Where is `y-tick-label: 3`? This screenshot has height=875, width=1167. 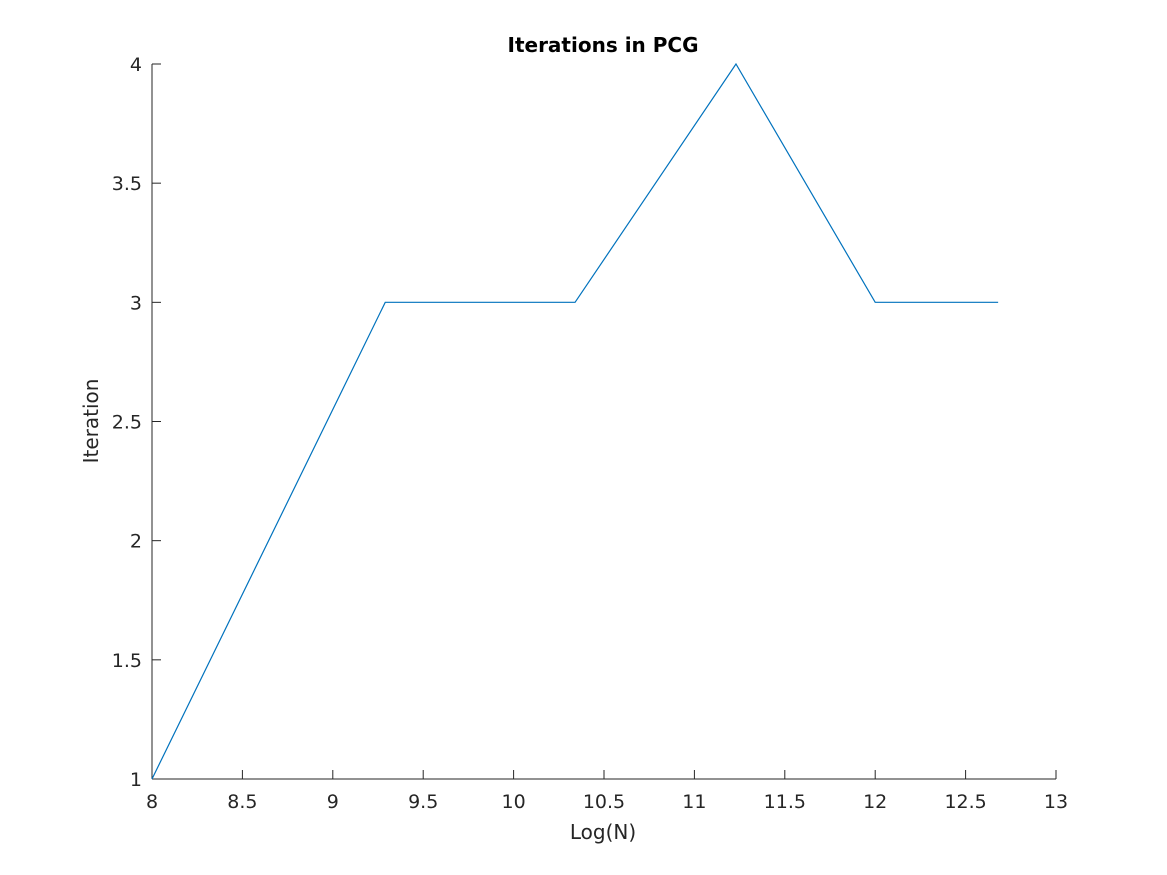
y-tick-label: 3 is located at coordinates (136, 303).